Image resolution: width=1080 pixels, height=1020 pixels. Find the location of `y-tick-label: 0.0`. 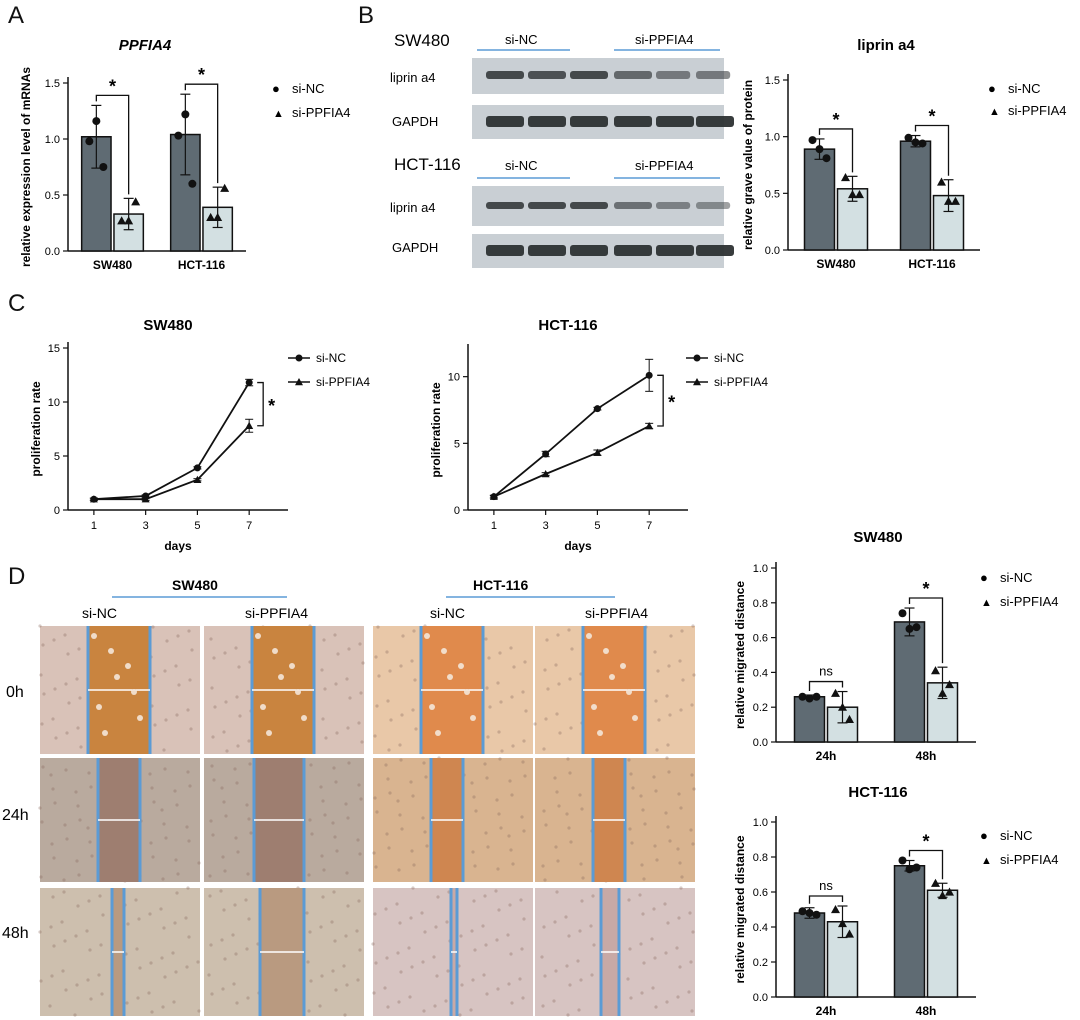

y-tick-label: 0.0 is located at coordinates (760, 998).